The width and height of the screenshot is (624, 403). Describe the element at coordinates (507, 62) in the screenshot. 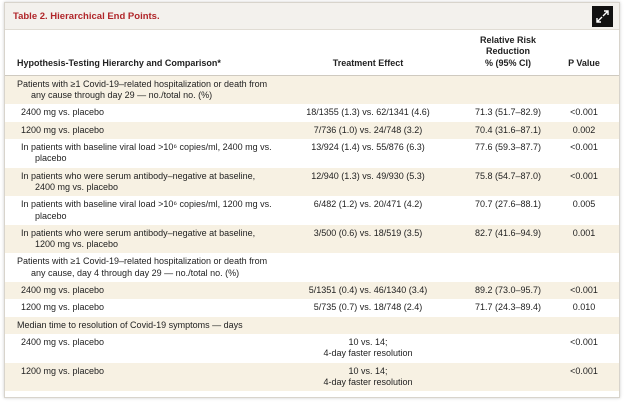

I see `column-header-line: % (95% CI)` at that location.